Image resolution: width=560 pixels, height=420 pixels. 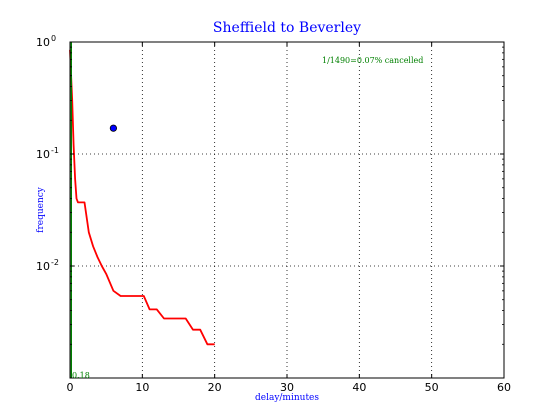 I want to click on x-tick-label: 0, so click(x=70, y=387).